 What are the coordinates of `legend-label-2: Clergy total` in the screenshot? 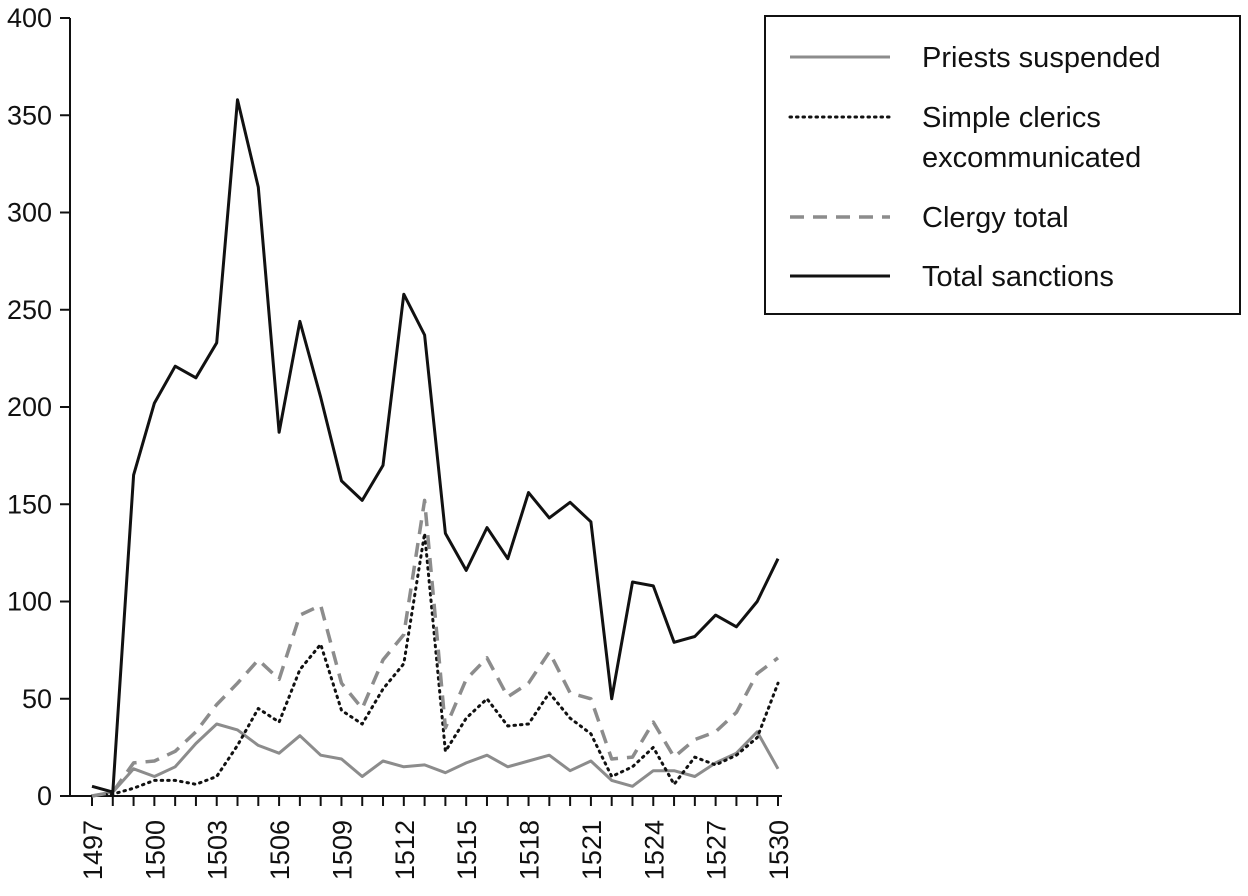 It's located at (995, 218).